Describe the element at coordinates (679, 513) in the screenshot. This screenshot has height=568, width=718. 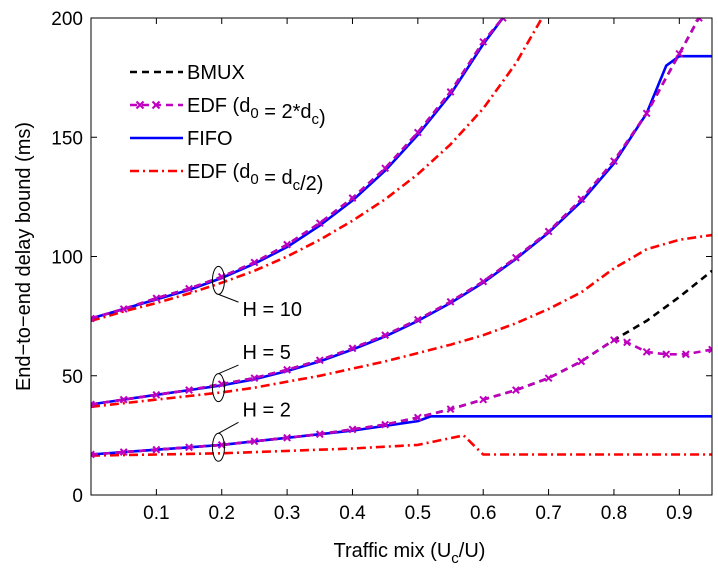
I see `x-tick-label: 0.9` at that location.